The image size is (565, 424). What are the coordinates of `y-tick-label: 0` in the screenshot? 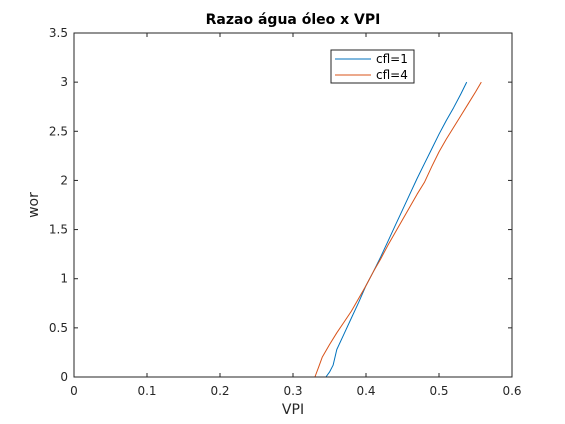 It's located at (64, 377).